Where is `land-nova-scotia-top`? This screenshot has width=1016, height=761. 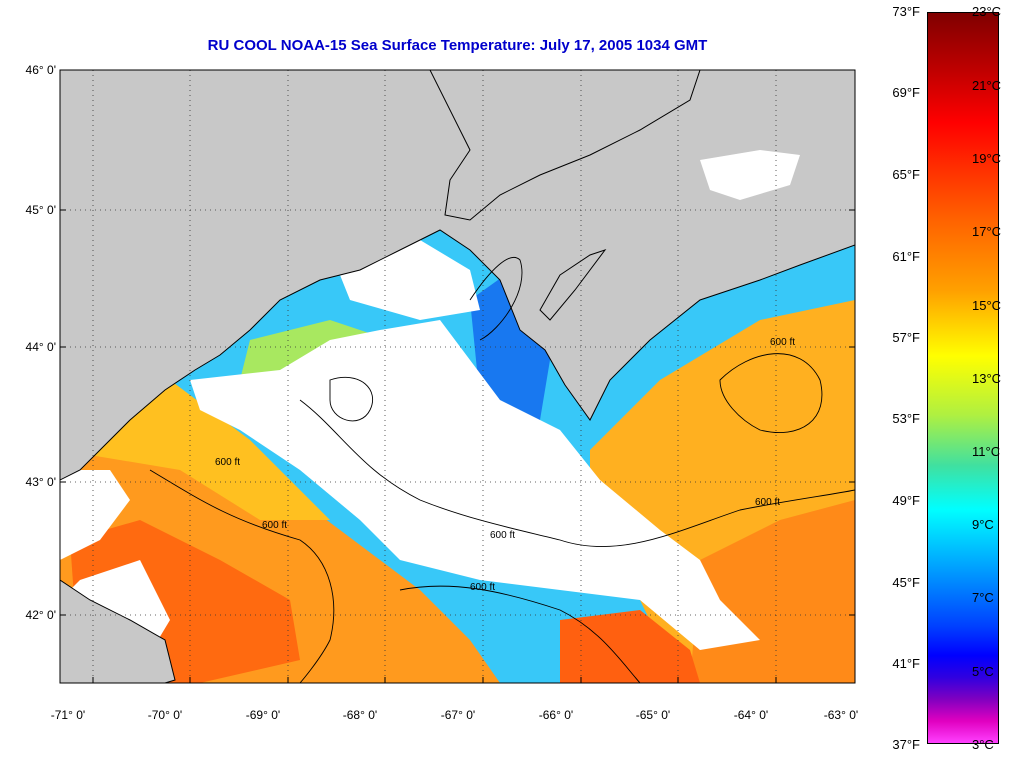 land-nova-scotia-top is located at coordinates (565, 145).